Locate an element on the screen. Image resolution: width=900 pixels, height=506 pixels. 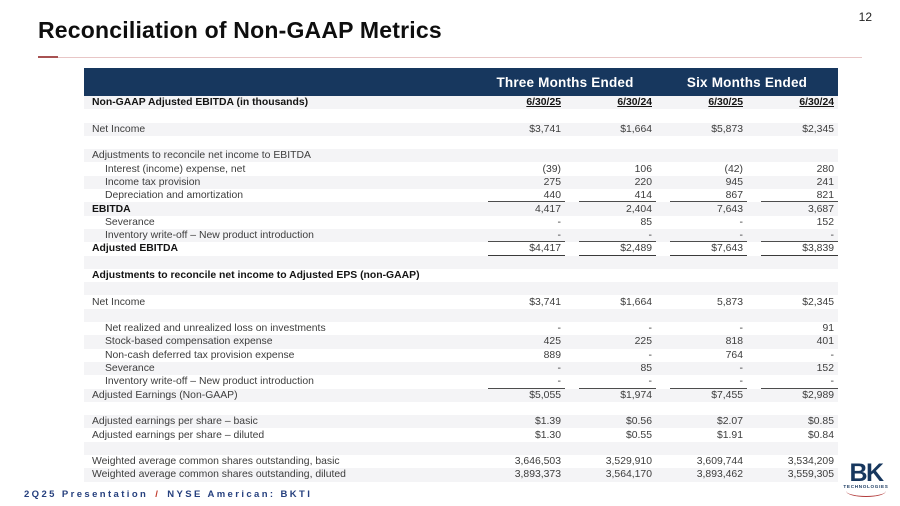
footer: 2Q25 Presentation / NYSE American: BKTI is located at coordinates (168, 494).